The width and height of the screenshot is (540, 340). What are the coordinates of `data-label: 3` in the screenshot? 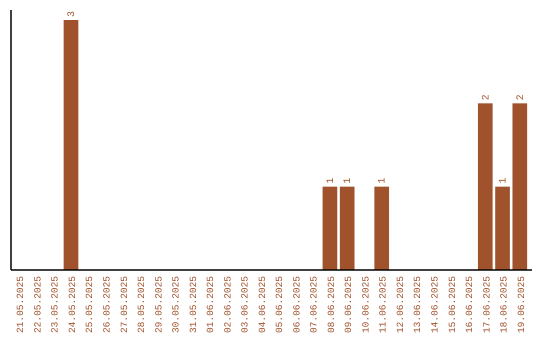 It's located at (72, 13).